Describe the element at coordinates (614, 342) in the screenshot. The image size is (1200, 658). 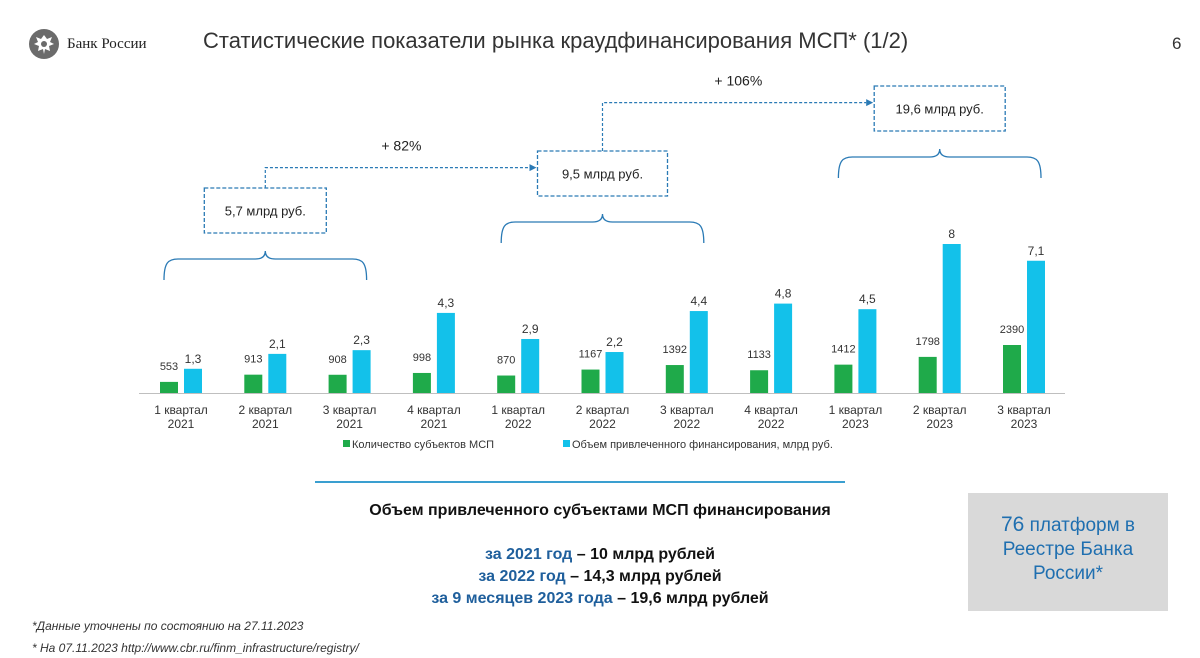
I see `data-label-financing: 2,2` at that location.